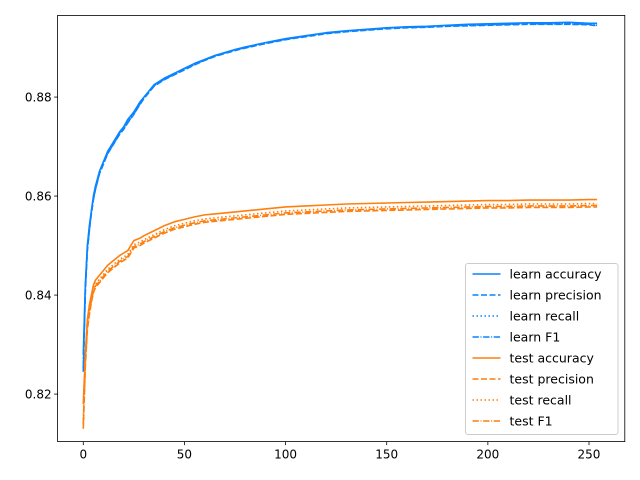  I want to click on legend-box, so click(542, 349).